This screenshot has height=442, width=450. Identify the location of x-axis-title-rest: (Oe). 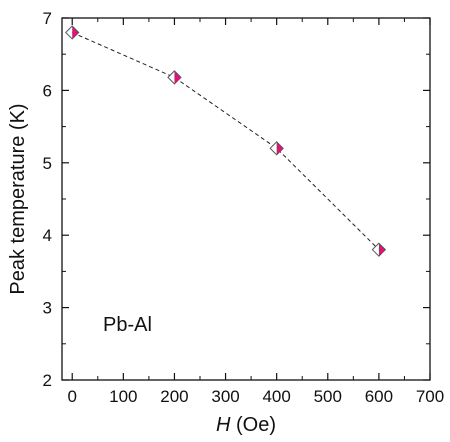
(253, 425).